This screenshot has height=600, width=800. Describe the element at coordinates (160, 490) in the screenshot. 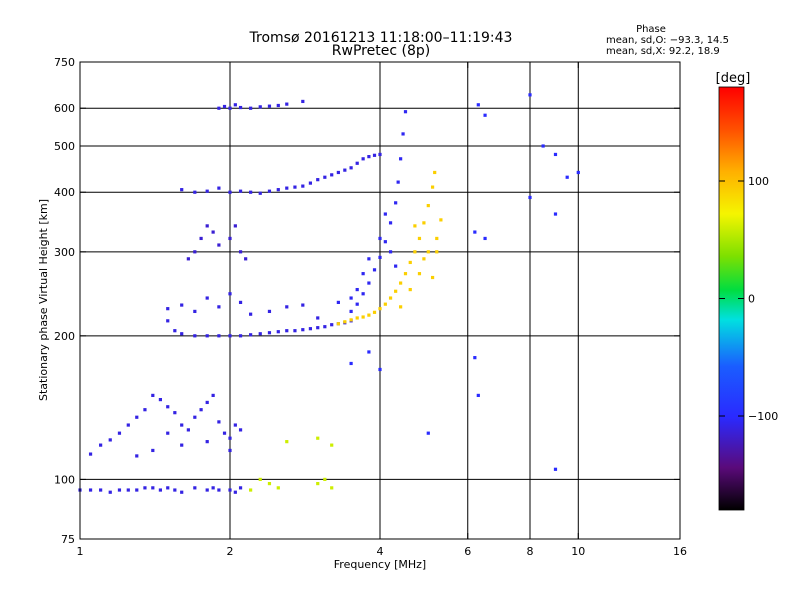

I see `trace-e-layer-trace-95-km` at that location.